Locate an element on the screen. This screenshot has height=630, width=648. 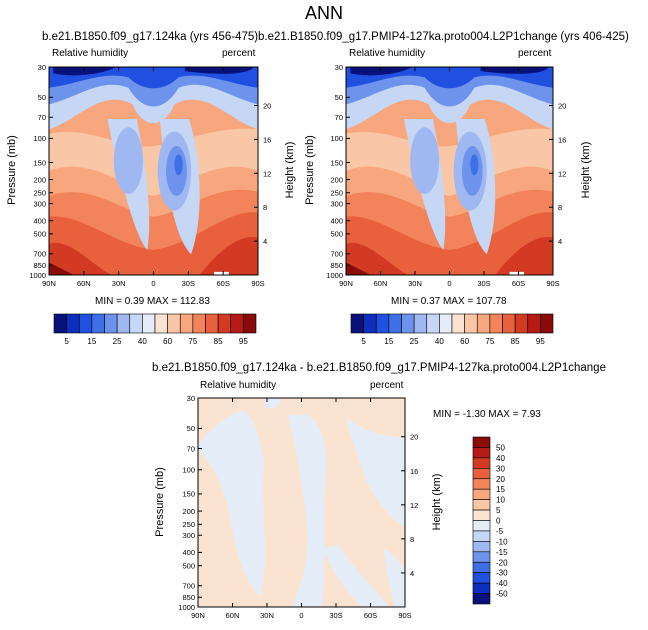
right-colorbar-label: 85 is located at coordinates (515, 341).